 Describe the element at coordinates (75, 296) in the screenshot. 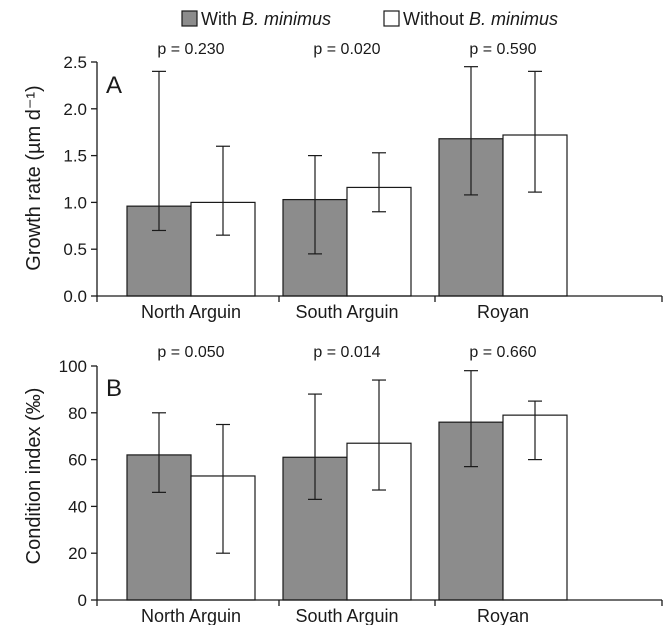

I see `panel-a-y-tick-label-0: 0.0` at that location.